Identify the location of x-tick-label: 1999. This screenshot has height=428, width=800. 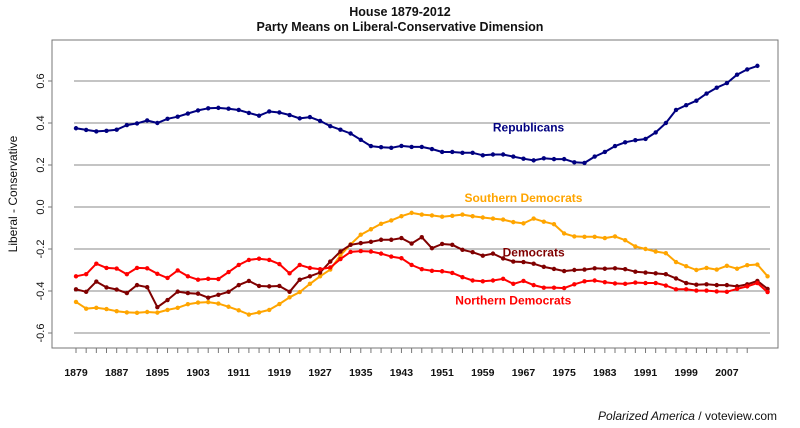
(687, 373).